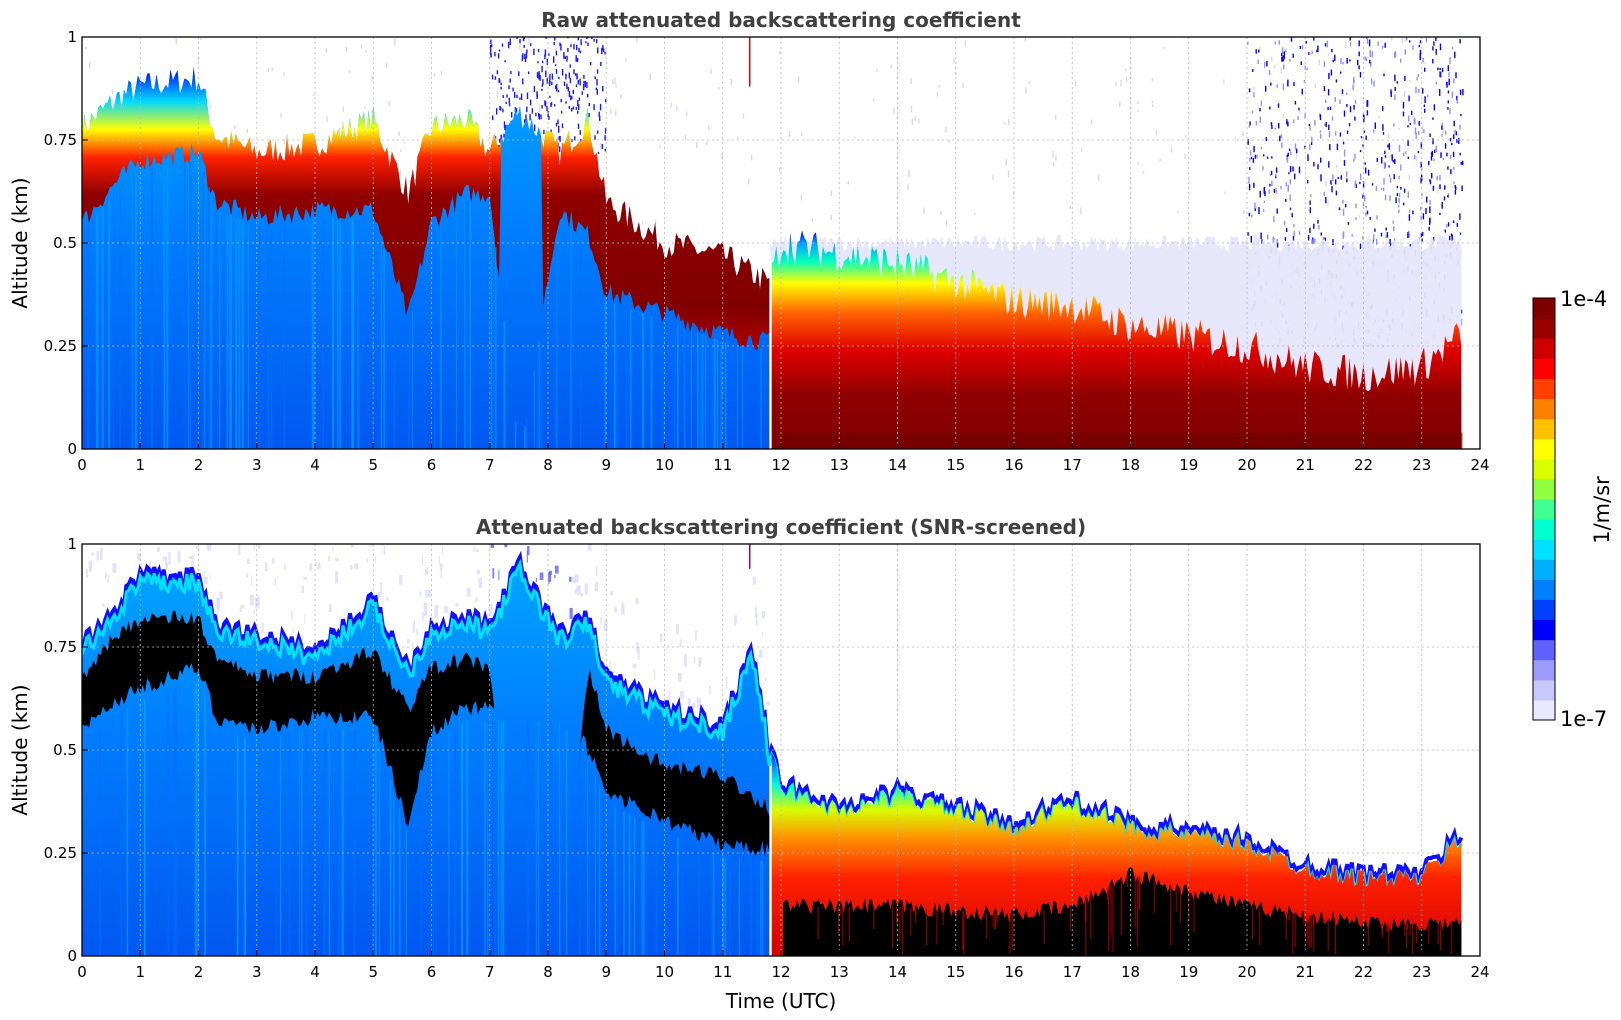  What do you see at coordinates (781, 1001) in the screenshot?
I see `x-axis-label: Time (UTC)` at bounding box center [781, 1001].